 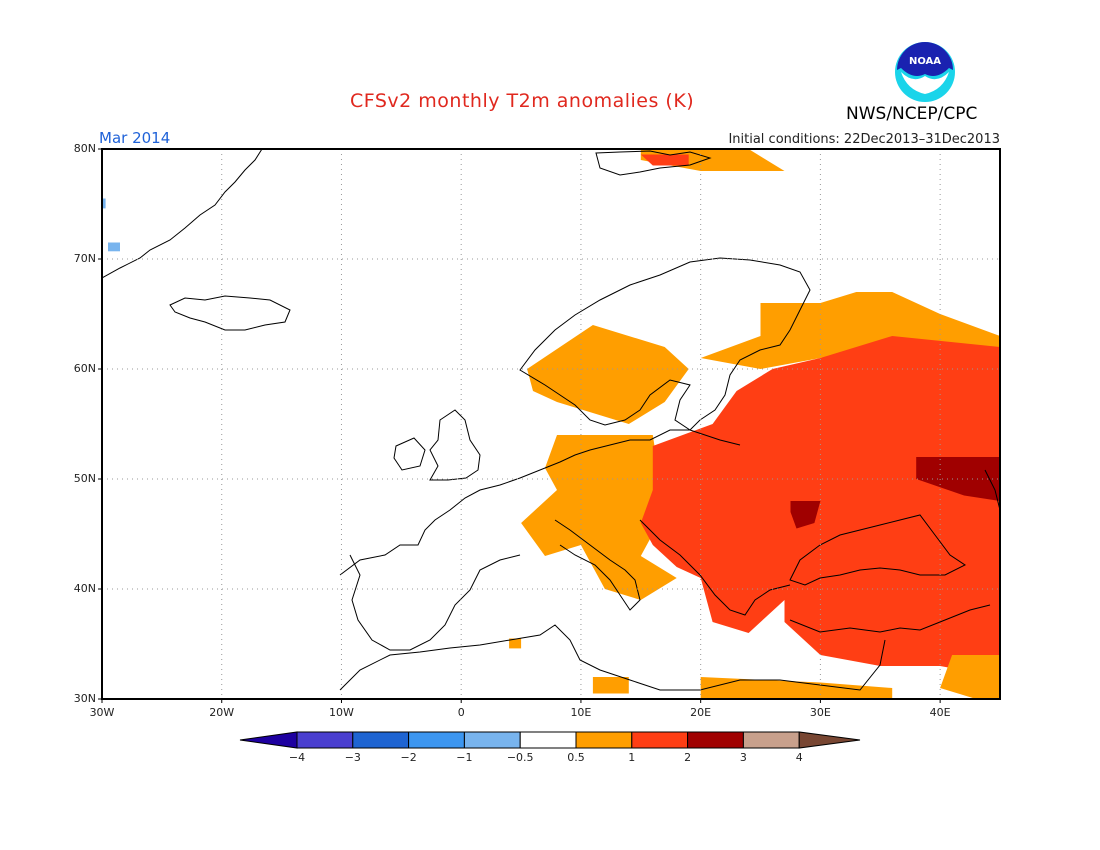 I want to click on colorbar-label-4: −0.5, so click(x=520, y=757).